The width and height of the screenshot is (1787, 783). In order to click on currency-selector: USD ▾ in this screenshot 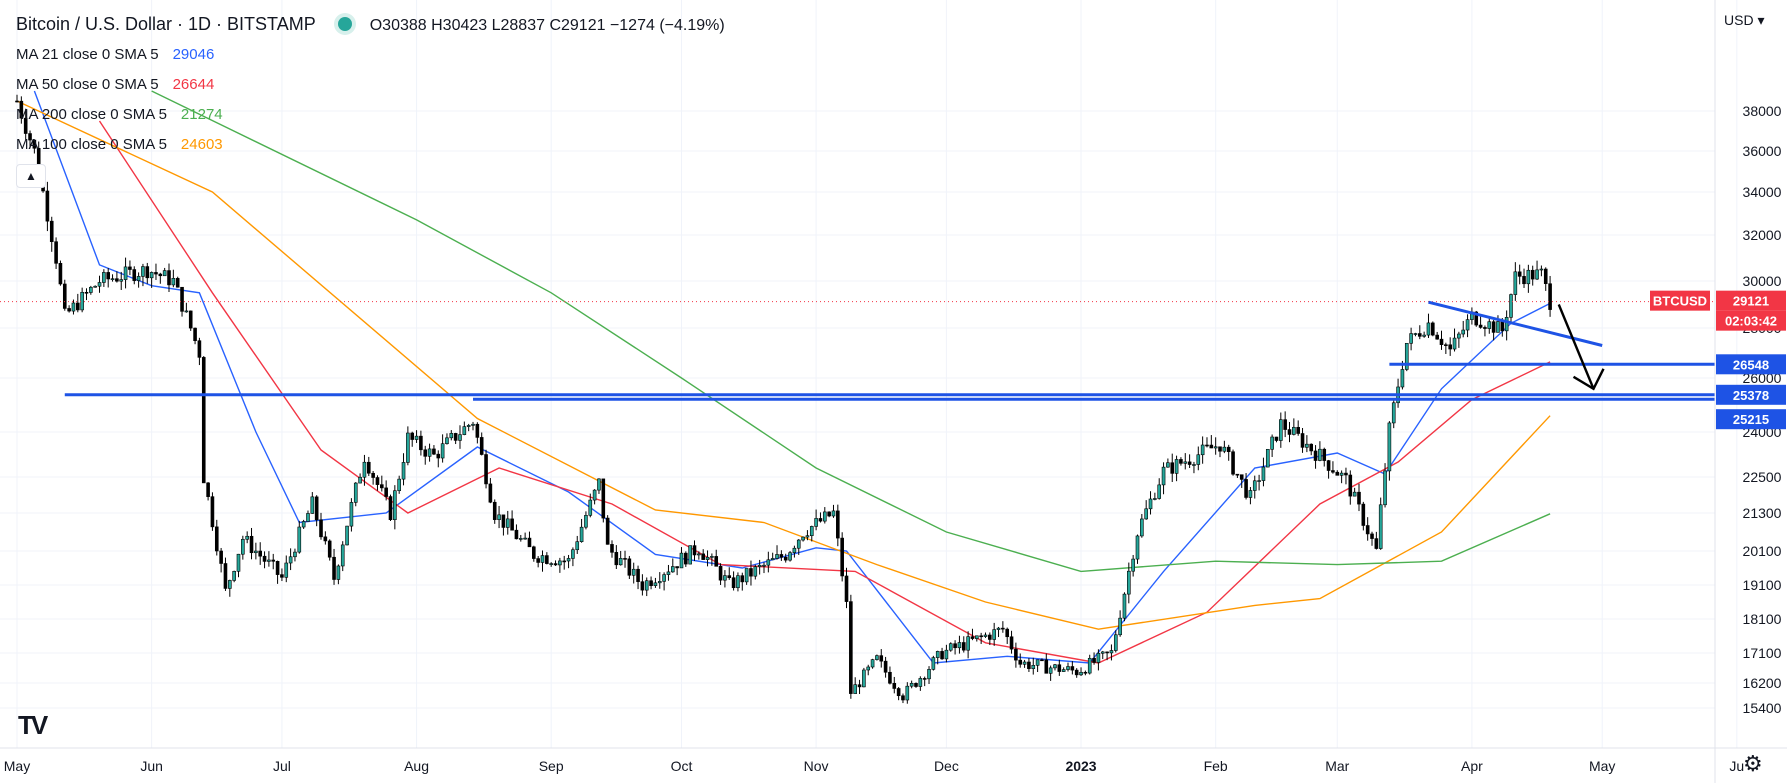, I will do `click(1744, 20)`.